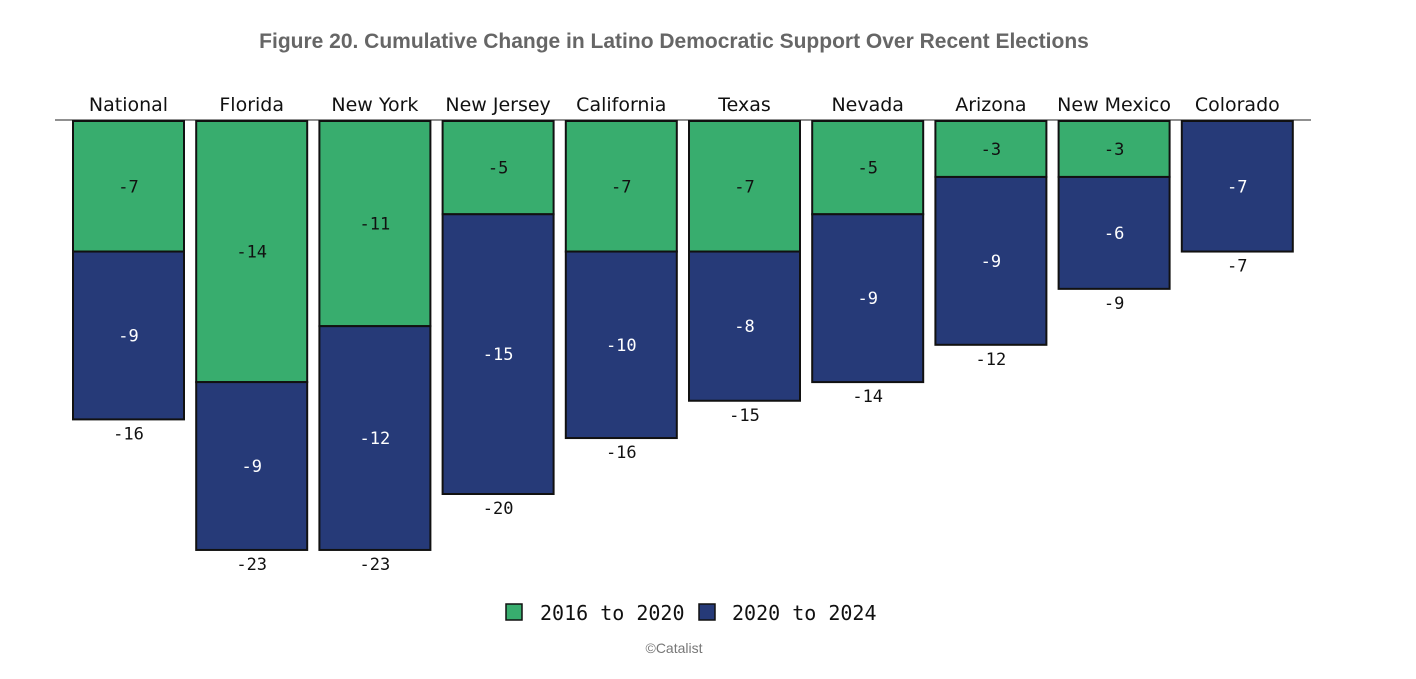 This screenshot has height=679, width=1416. What do you see at coordinates (1114, 105) in the screenshot?
I see `category-label: New Mexico` at bounding box center [1114, 105].